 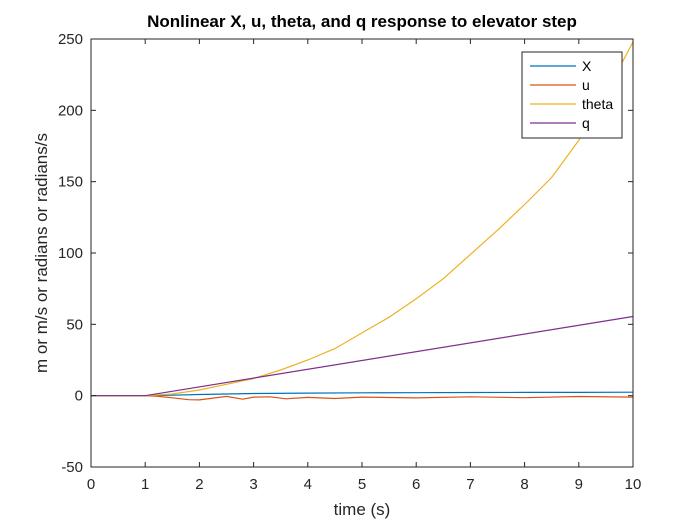 I want to click on legend-label-theta: theta, so click(x=597, y=104).